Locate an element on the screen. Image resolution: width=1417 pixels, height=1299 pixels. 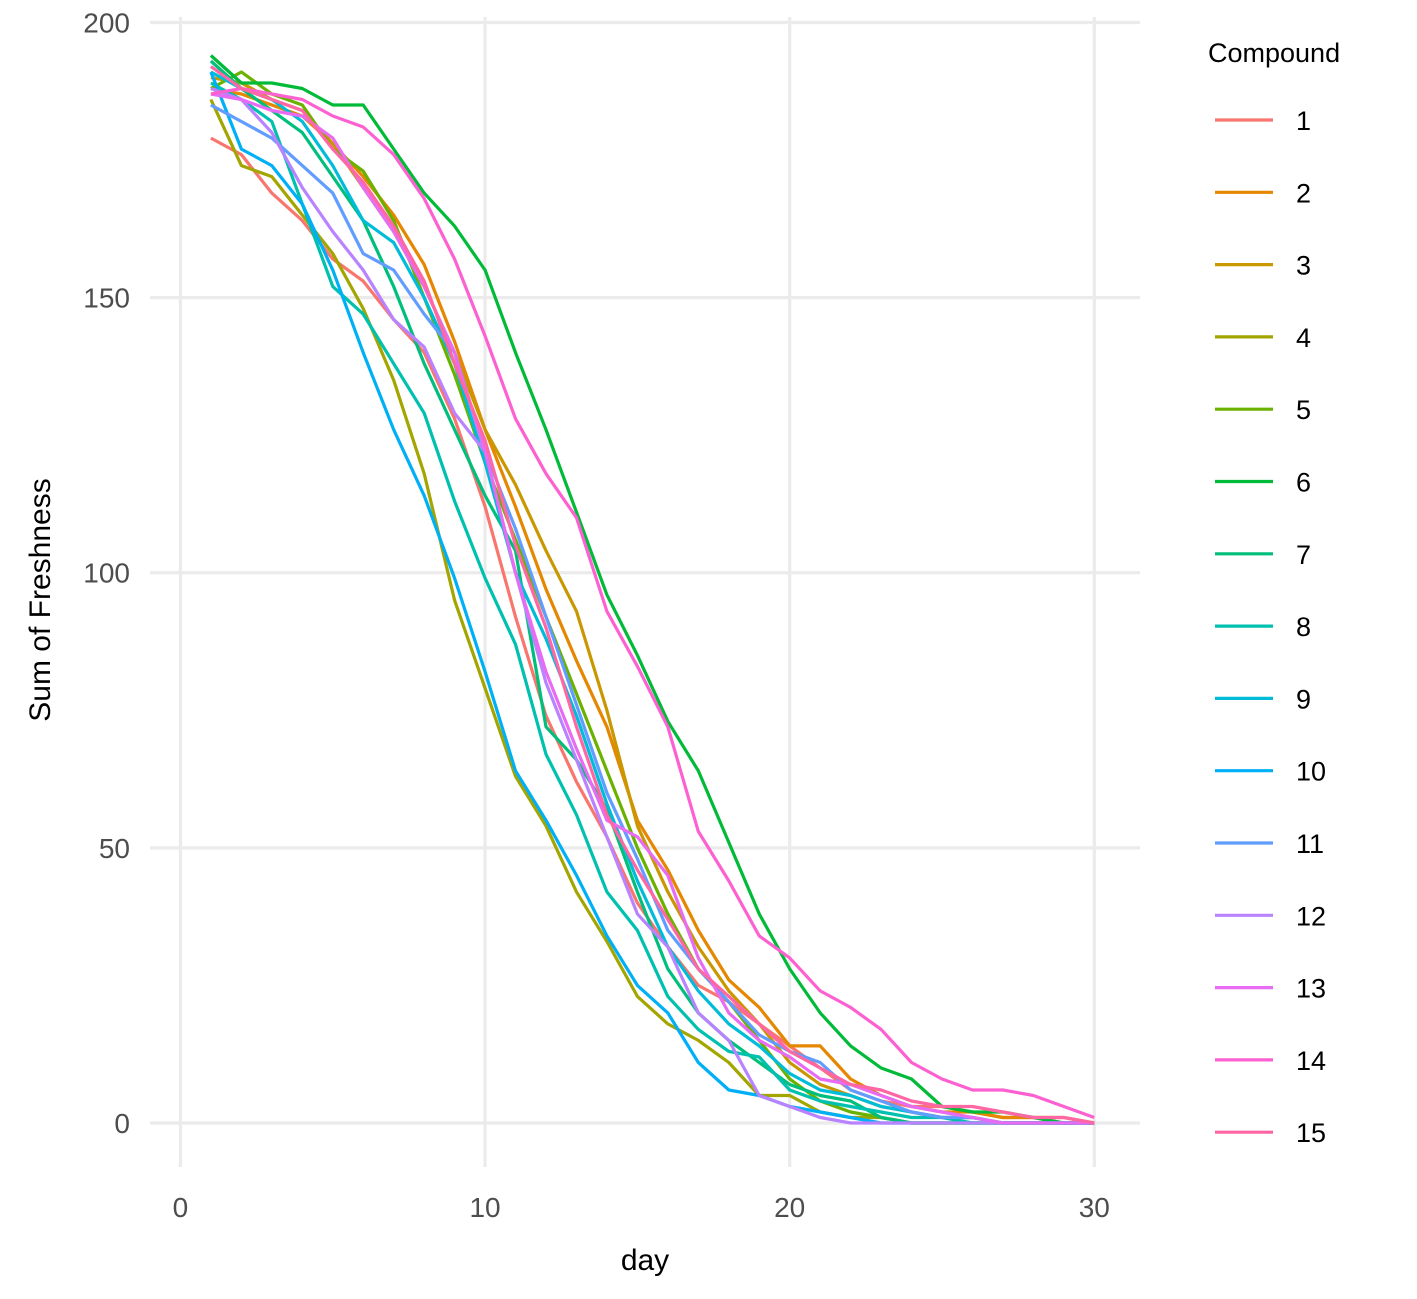
legend-item-4: 4 is located at coordinates (1263, 338).